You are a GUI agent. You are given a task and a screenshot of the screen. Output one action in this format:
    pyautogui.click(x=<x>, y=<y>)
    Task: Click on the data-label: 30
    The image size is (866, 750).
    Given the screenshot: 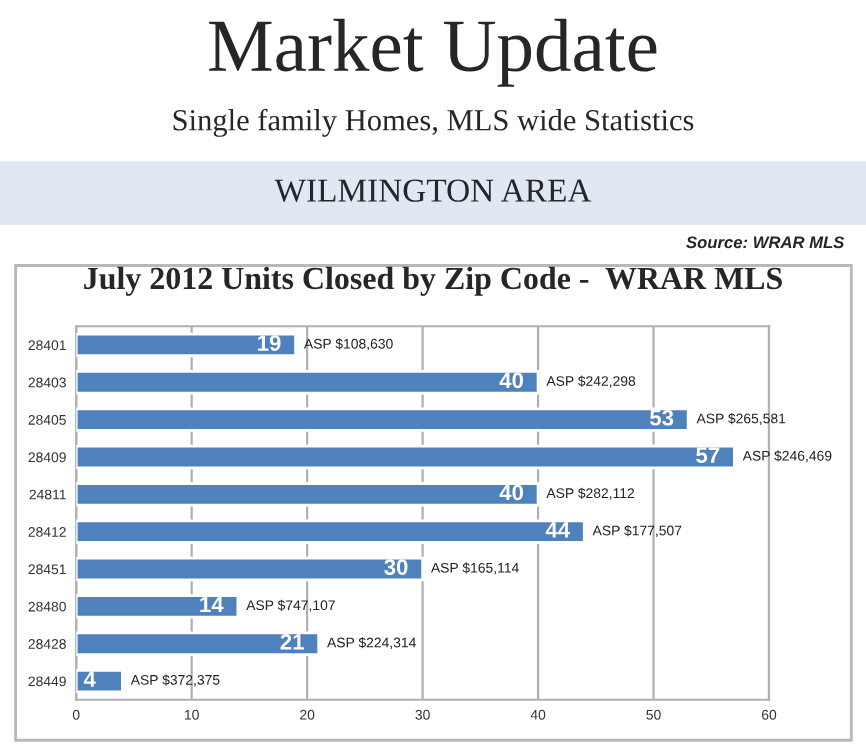 What is the action you would take?
    pyautogui.click(x=396, y=567)
    